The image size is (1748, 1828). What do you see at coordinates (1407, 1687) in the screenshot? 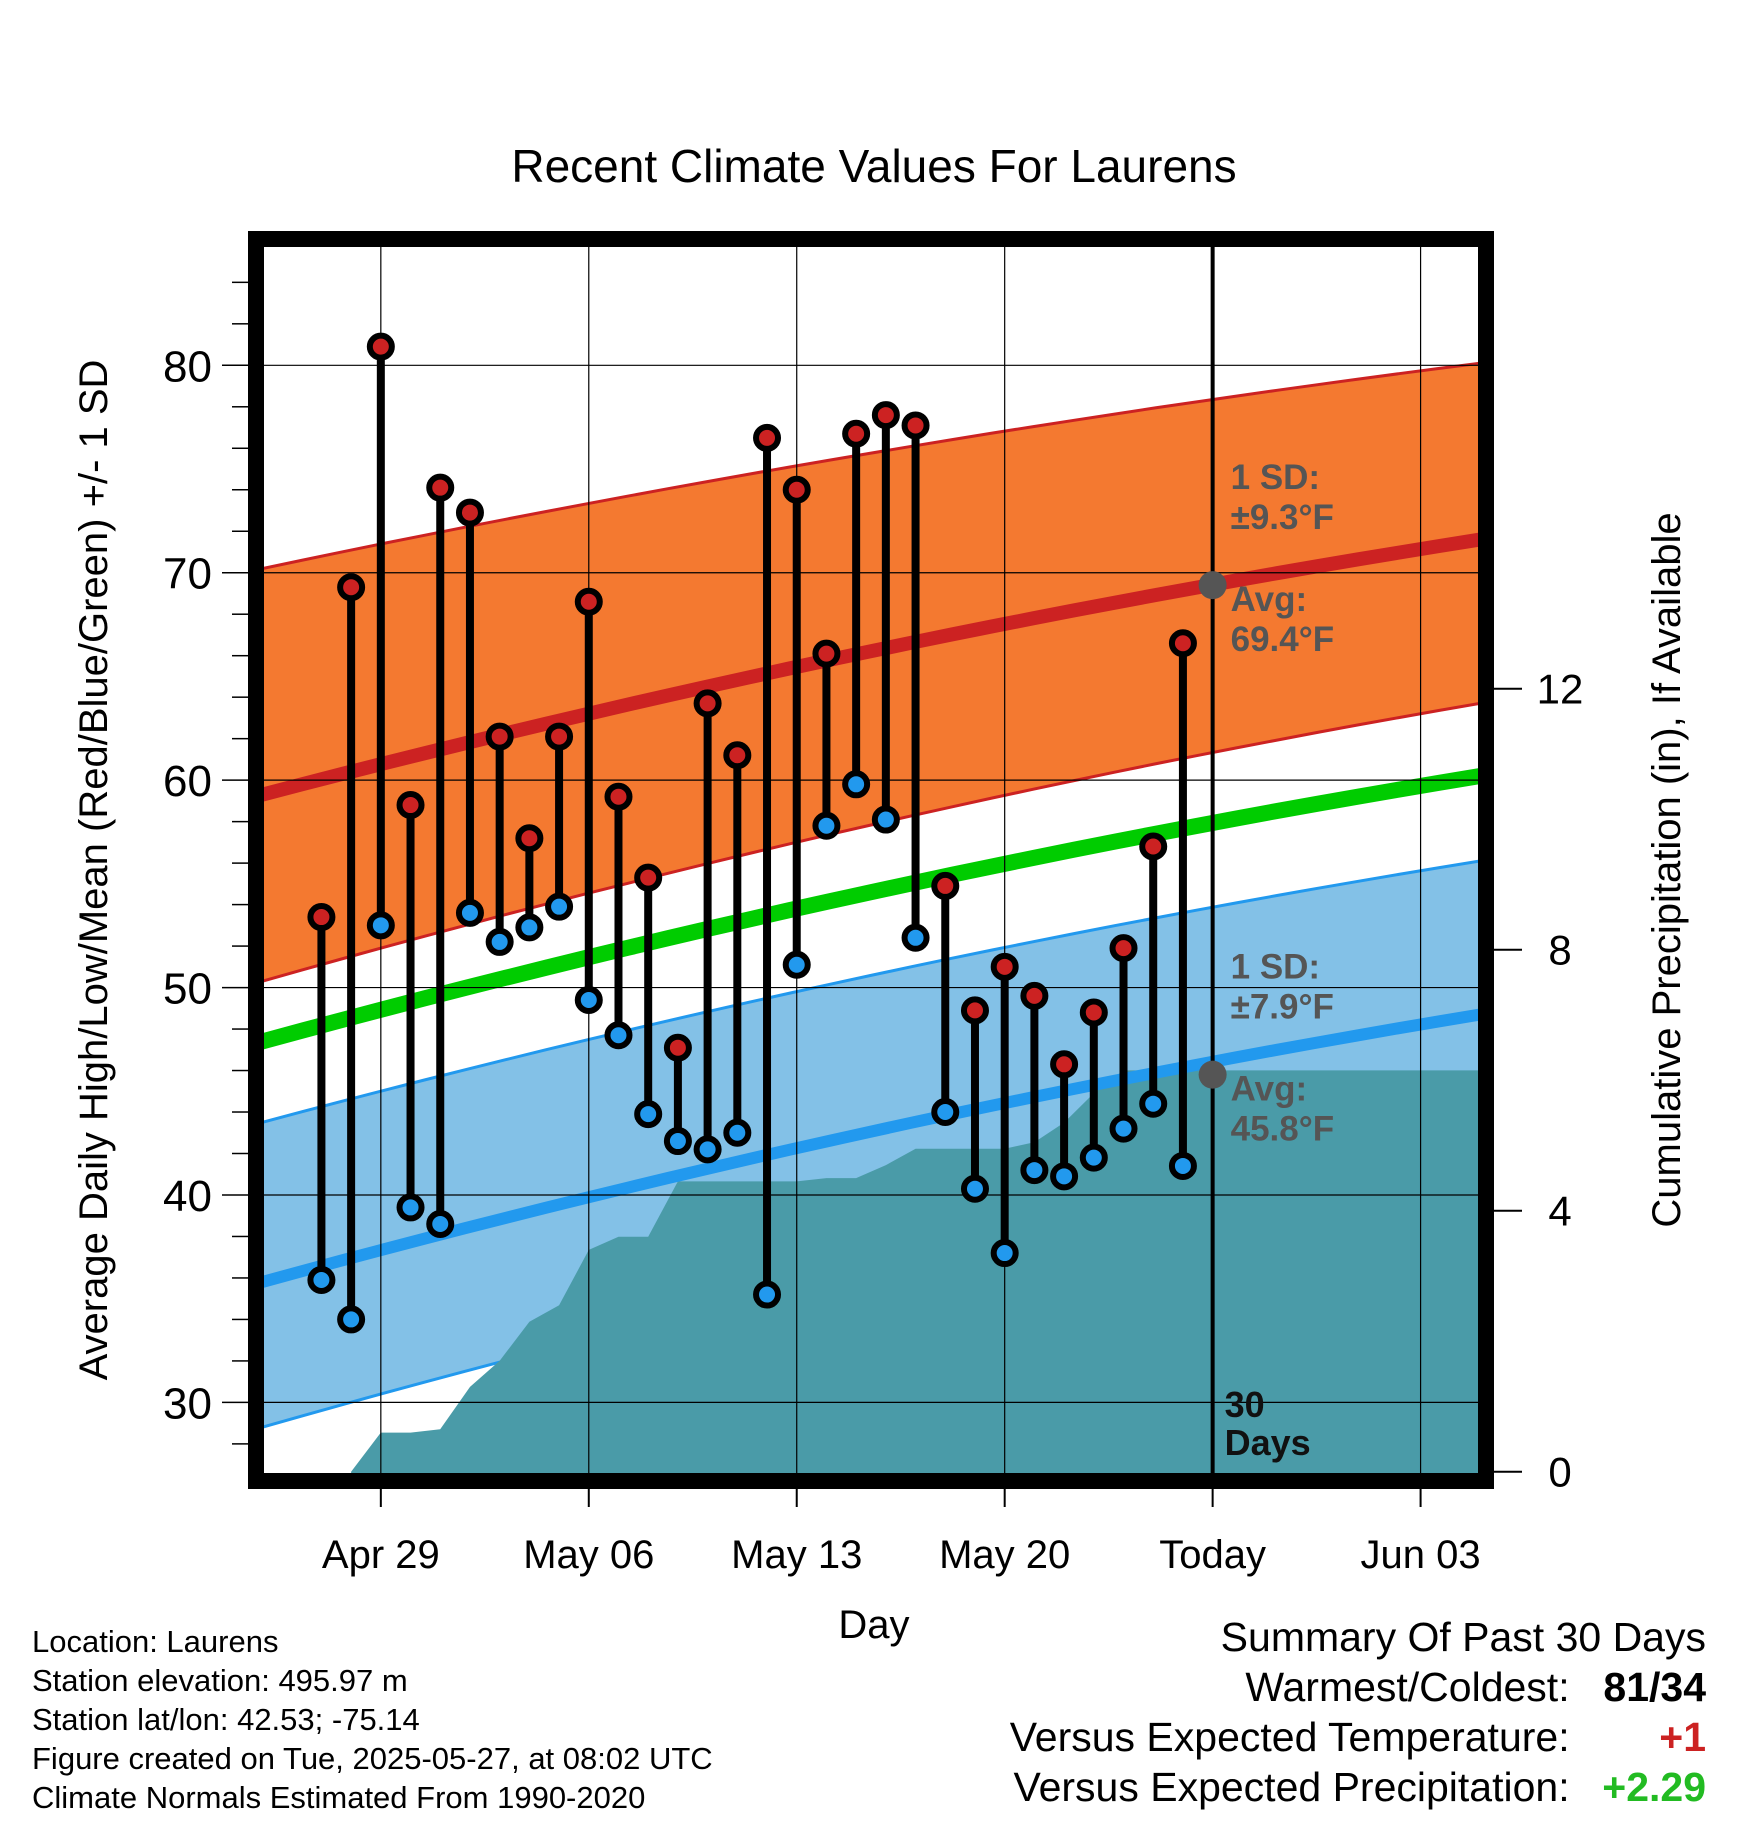
I see `warmest-coldest-label: Warmest/Coldest:` at bounding box center [1407, 1687].